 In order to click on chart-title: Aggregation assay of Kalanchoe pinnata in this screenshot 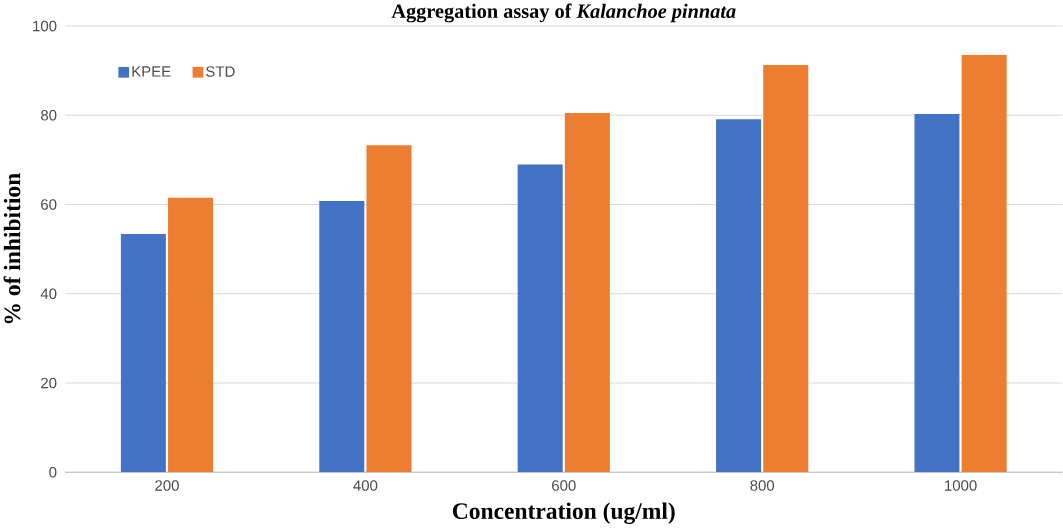, I will do `click(563, 13)`.